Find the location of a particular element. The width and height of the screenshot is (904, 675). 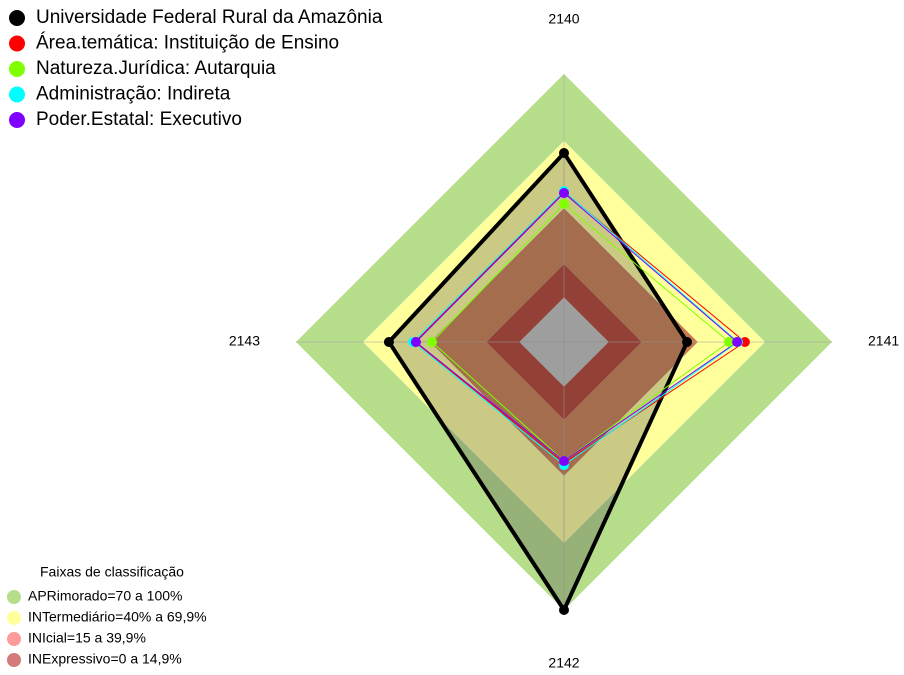

axis-label: 2140 is located at coordinates (563, 19).